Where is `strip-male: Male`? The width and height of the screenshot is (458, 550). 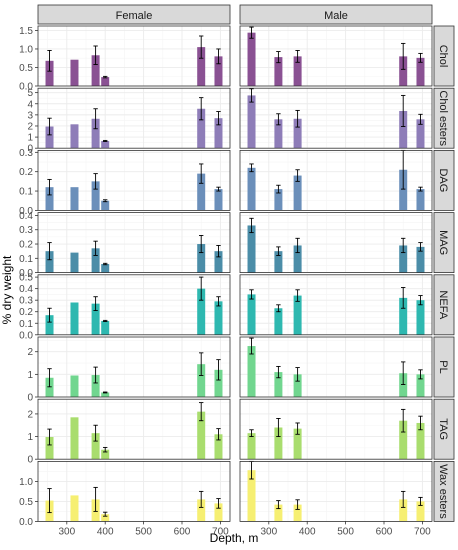
strip-male: Male is located at coordinates (336, 14).